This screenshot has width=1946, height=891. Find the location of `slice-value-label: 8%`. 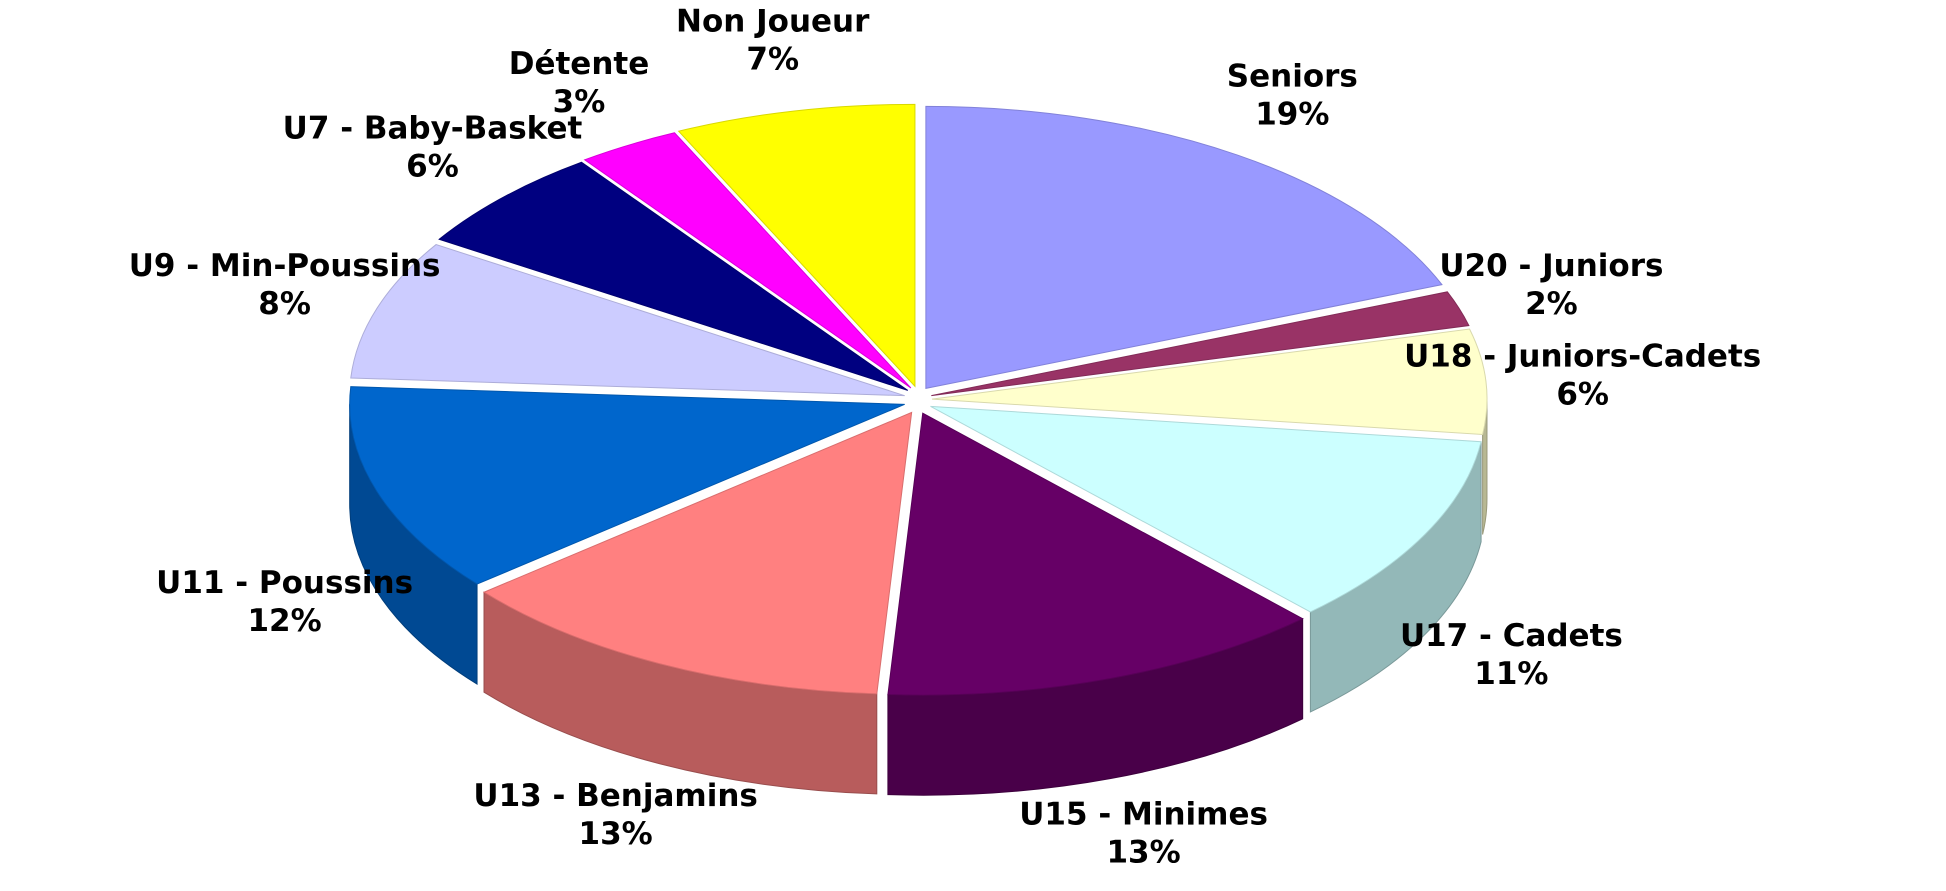

slice-value-label: 8% is located at coordinates (284, 304).